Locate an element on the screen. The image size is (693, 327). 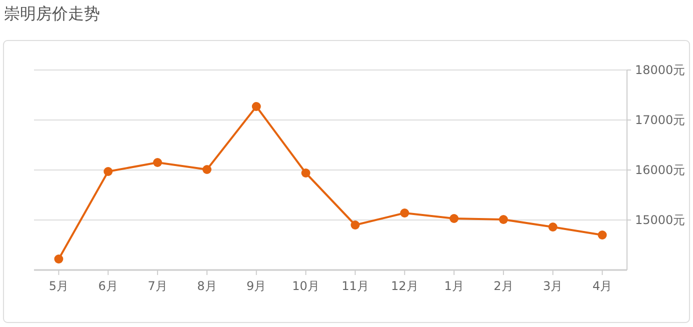
y-tick-label: 16000元 is located at coordinates (660, 170).